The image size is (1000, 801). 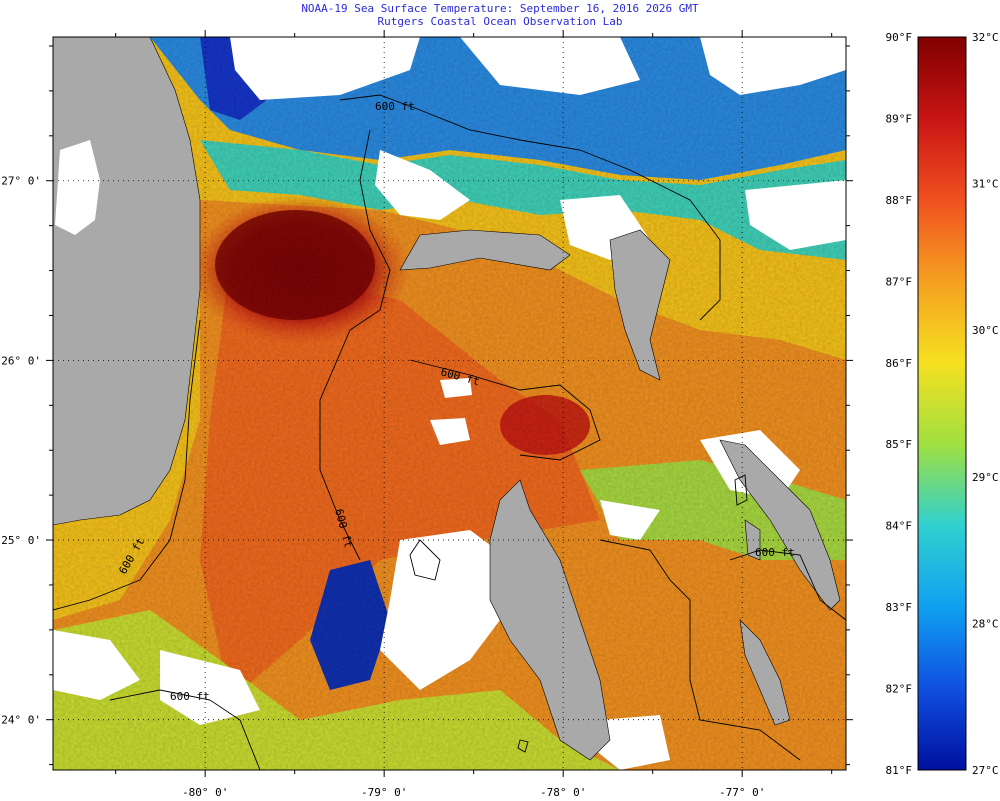 I want to click on andros-island, so click(x=550, y=620).